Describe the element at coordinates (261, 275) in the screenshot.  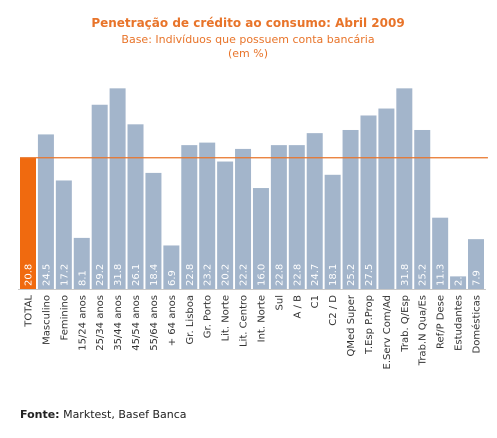
I see `value-label-int-norte: 16.0` at that location.